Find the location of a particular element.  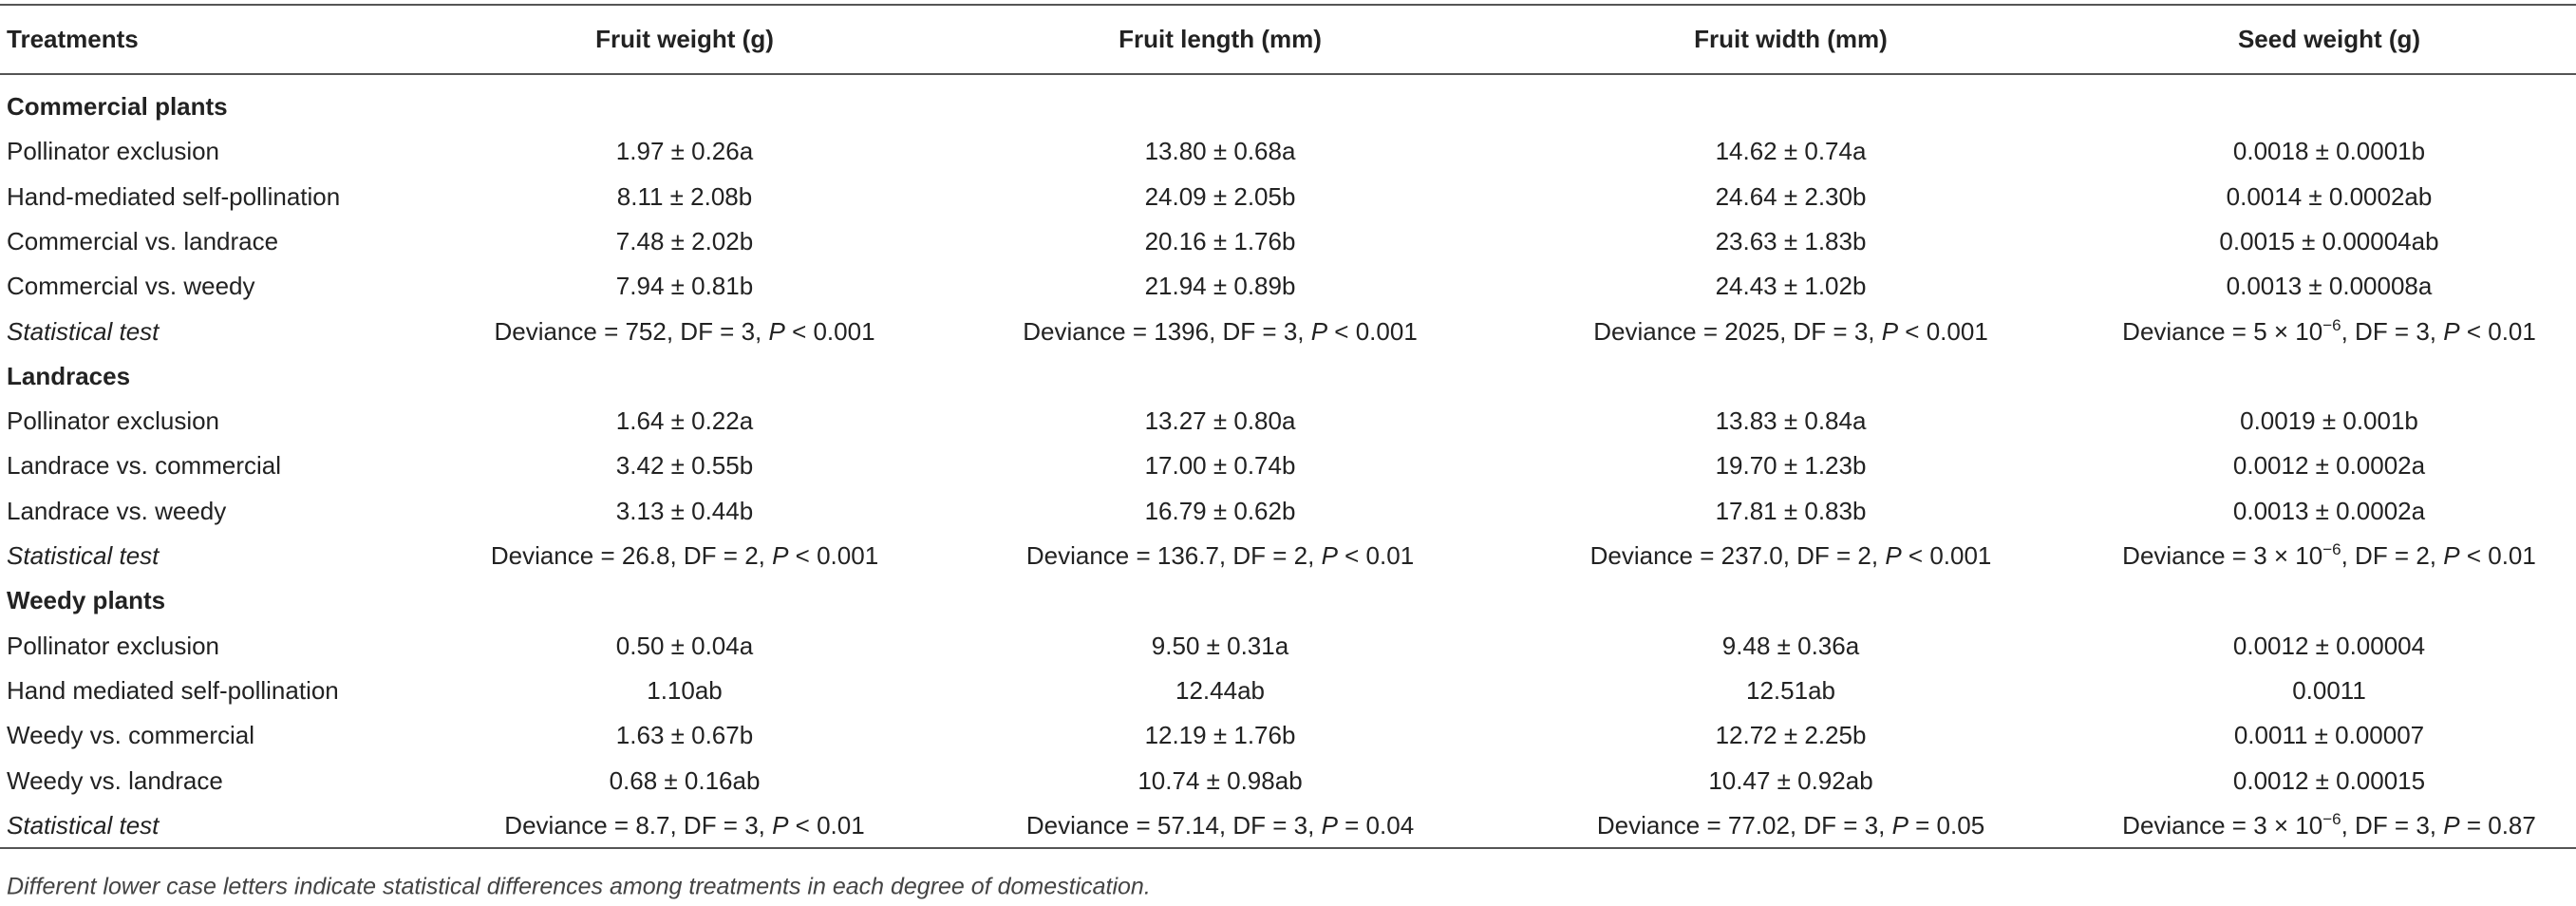

value-cell: 24.64 ± 2.30b is located at coordinates (1791, 196).